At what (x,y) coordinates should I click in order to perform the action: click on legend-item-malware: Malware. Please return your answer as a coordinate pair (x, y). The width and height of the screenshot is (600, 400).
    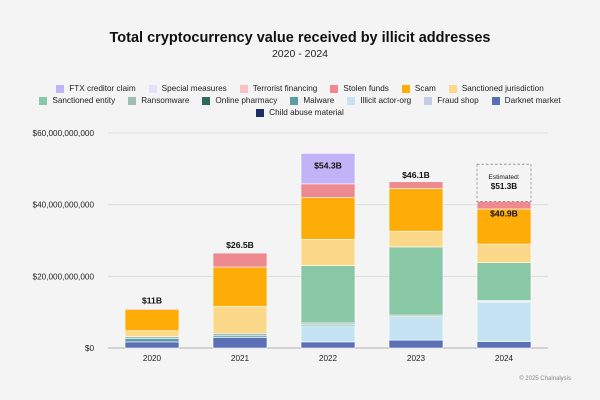
    Looking at the image, I should click on (312, 100).